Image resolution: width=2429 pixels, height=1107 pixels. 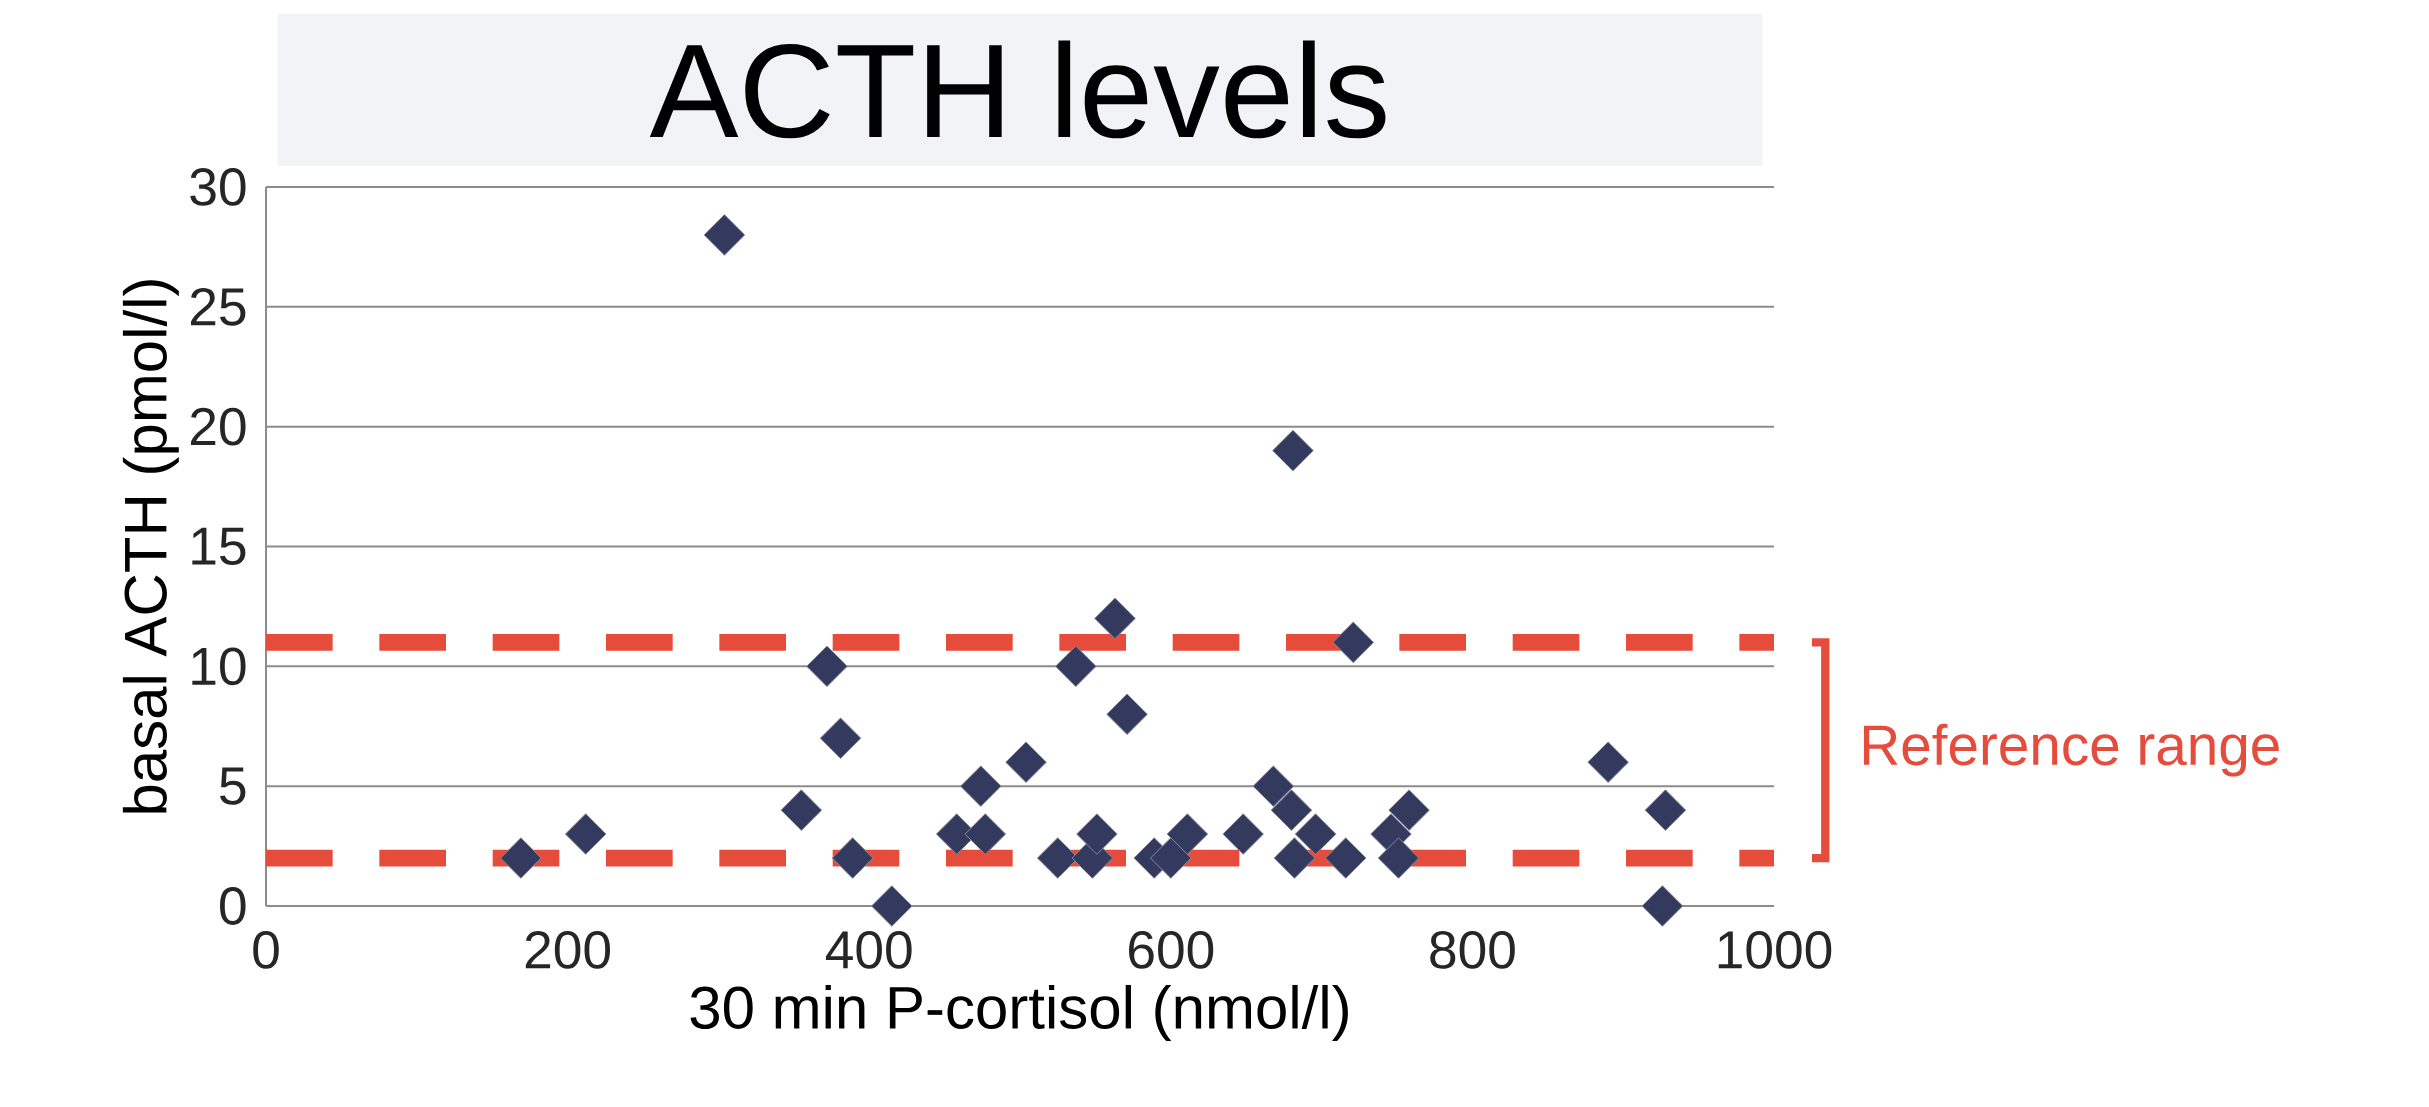 I want to click on y-tick-label: 25, so click(x=218, y=306).